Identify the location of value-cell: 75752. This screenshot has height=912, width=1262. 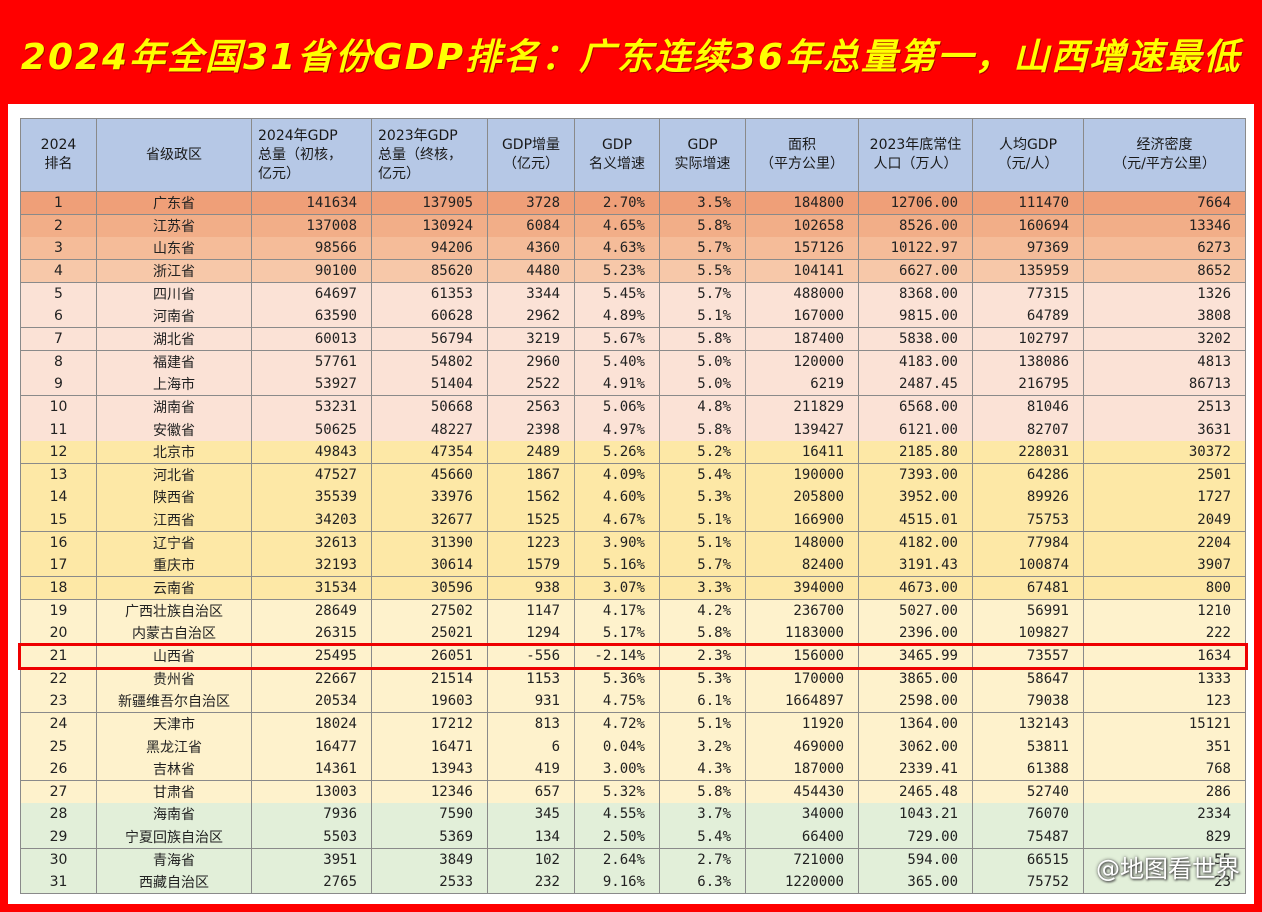
(1028, 883).